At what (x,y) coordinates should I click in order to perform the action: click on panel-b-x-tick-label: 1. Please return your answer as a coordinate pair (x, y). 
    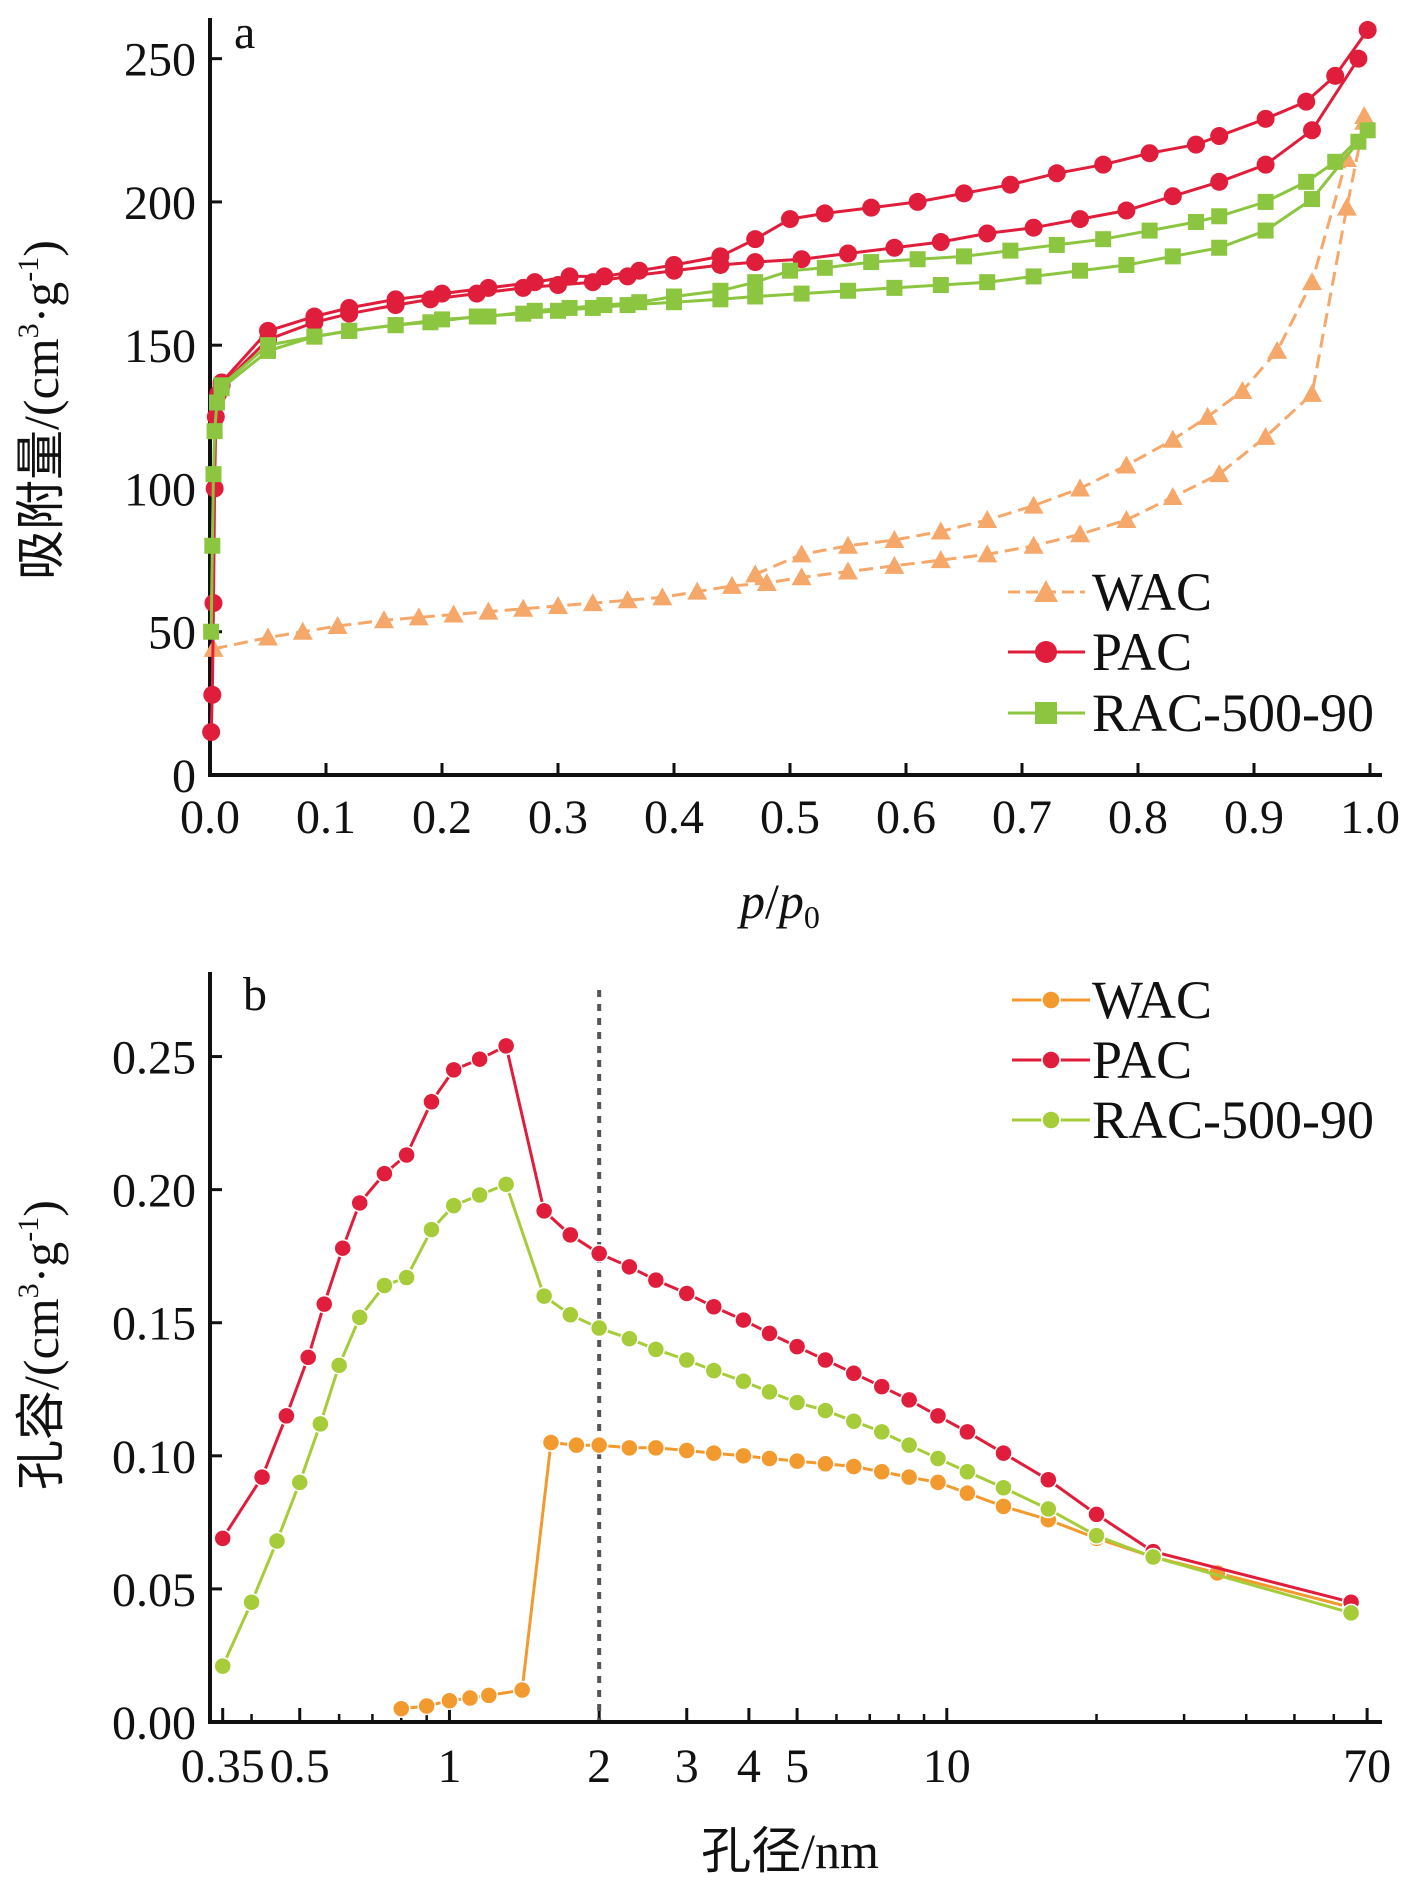
    Looking at the image, I should click on (449, 1766).